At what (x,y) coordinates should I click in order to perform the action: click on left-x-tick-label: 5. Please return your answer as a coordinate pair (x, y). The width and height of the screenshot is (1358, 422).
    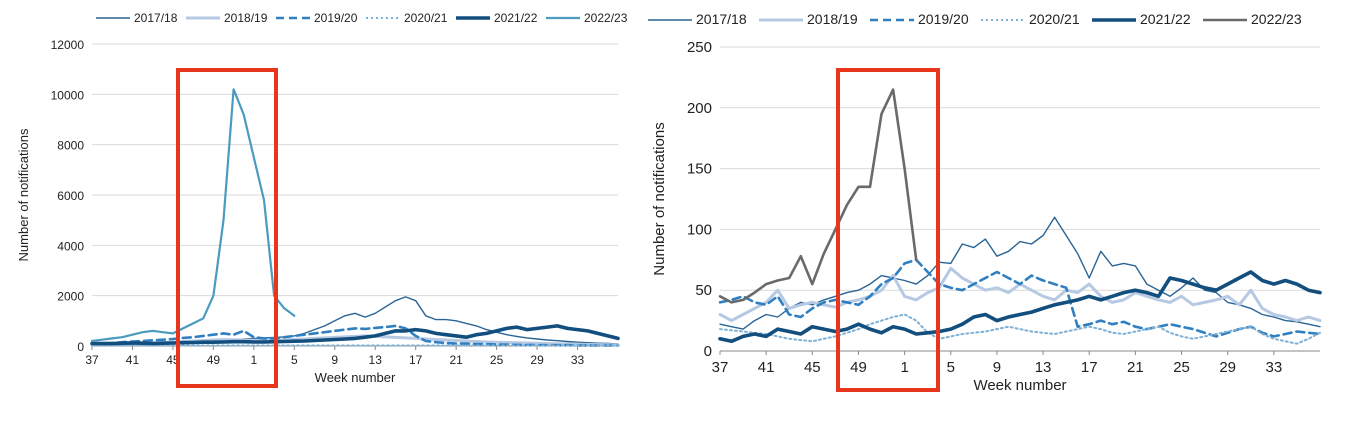
    Looking at the image, I should click on (294, 360).